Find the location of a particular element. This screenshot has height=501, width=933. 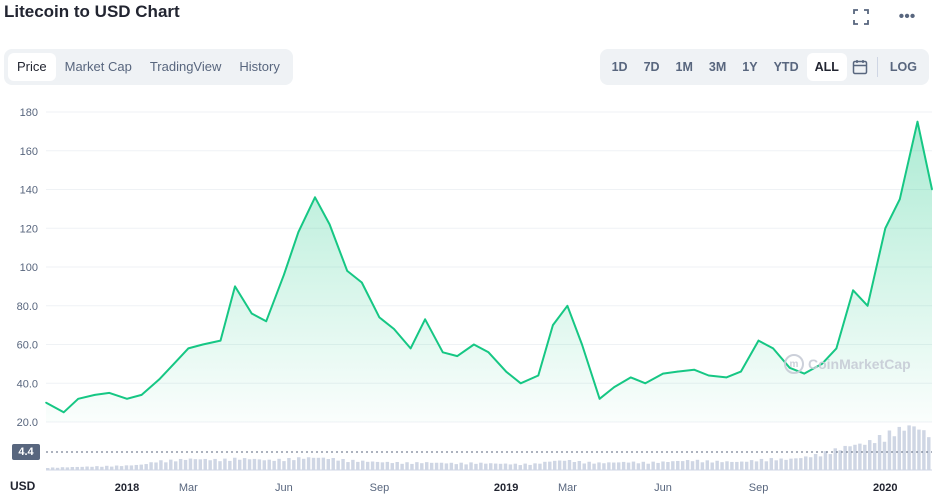

y-tick-label: 160 is located at coordinates (29, 152).